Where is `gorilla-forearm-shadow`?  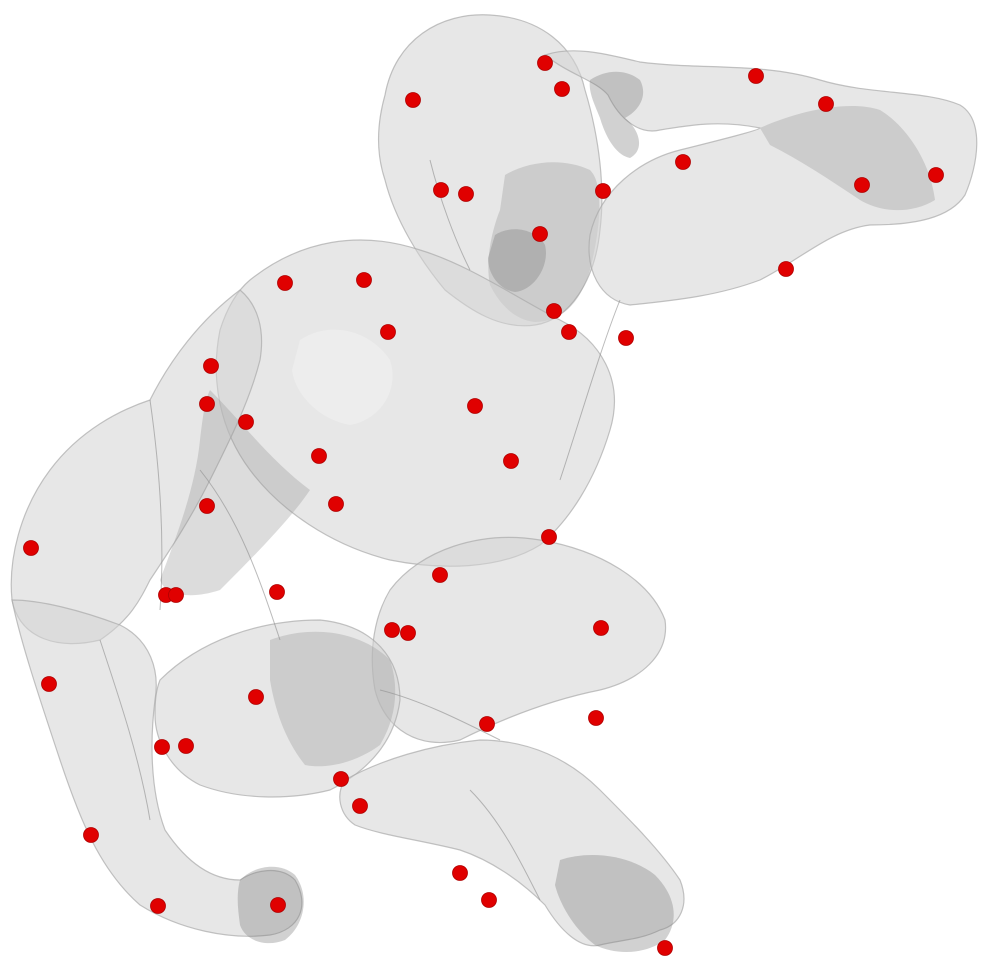
gorilla-forearm-shadow is located at coordinates (847, 158).